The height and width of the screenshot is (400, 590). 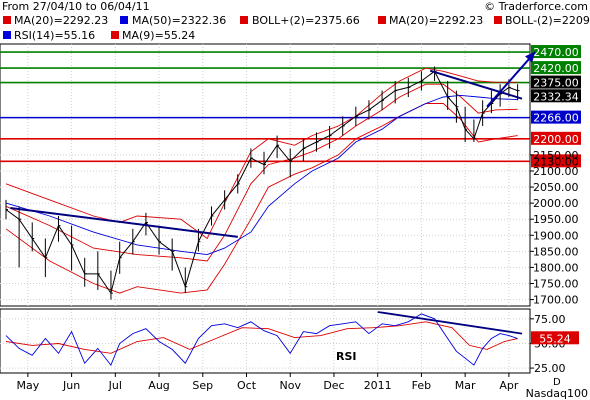 I want to click on x-tick-label: 2011, so click(x=378, y=385).